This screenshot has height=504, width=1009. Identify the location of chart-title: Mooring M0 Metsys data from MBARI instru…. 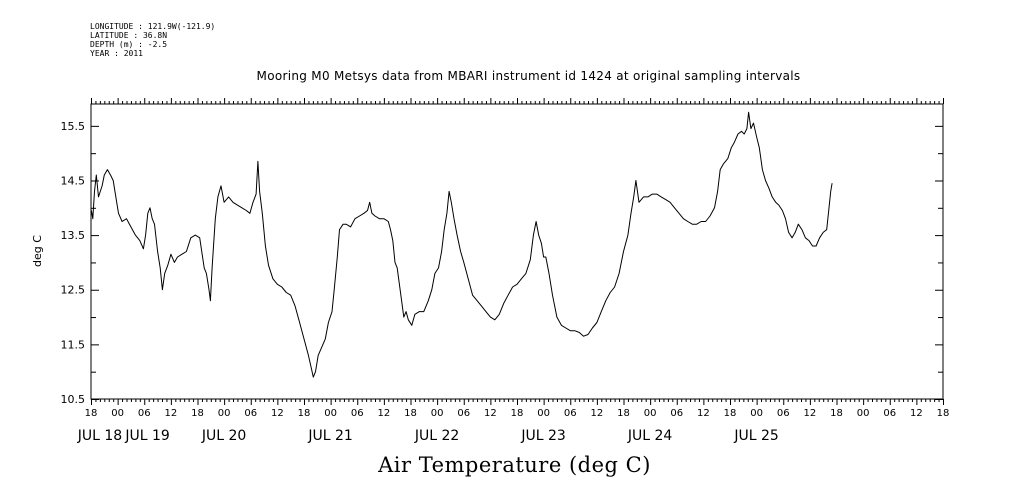
(528, 76).